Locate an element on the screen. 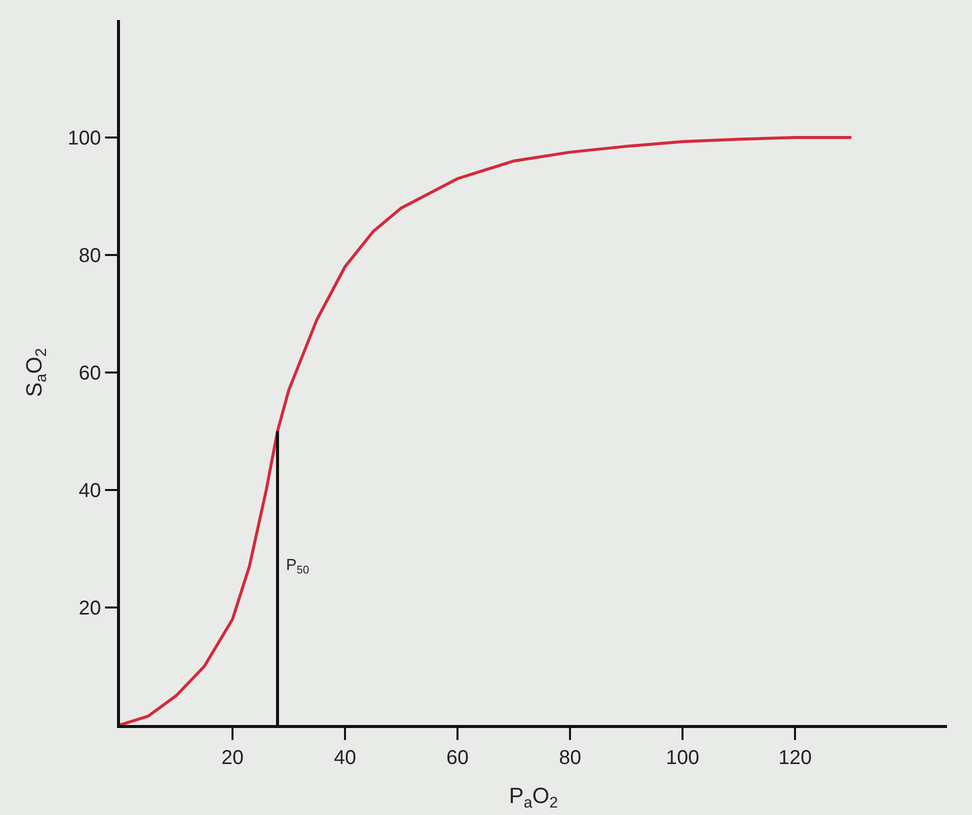 Image resolution: width=972 pixels, height=815 pixels. x-tick-label: 100 is located at coordinates (683, 758).